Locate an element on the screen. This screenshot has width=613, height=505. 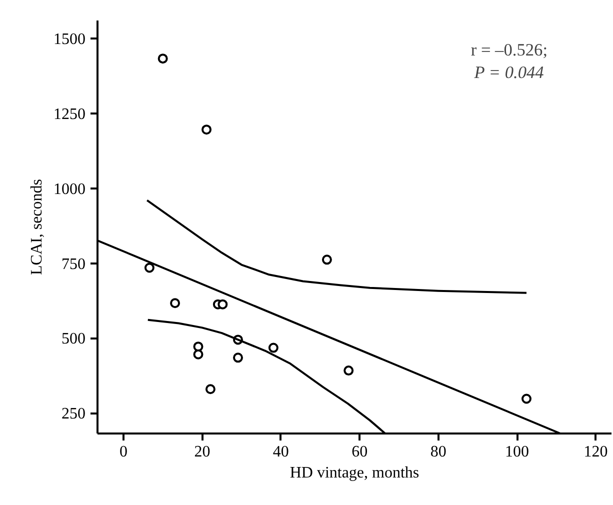
x-tick-label: 20 is located at coordinates (202, 452).